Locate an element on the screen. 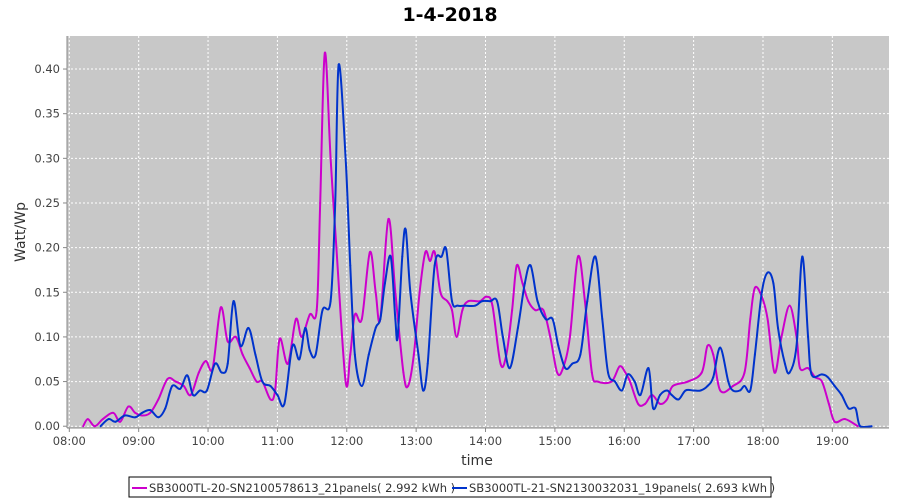 The height and width of the screenshot is (504, 900). x-tick-label: 13:00 is located at coordinates (416, 441).